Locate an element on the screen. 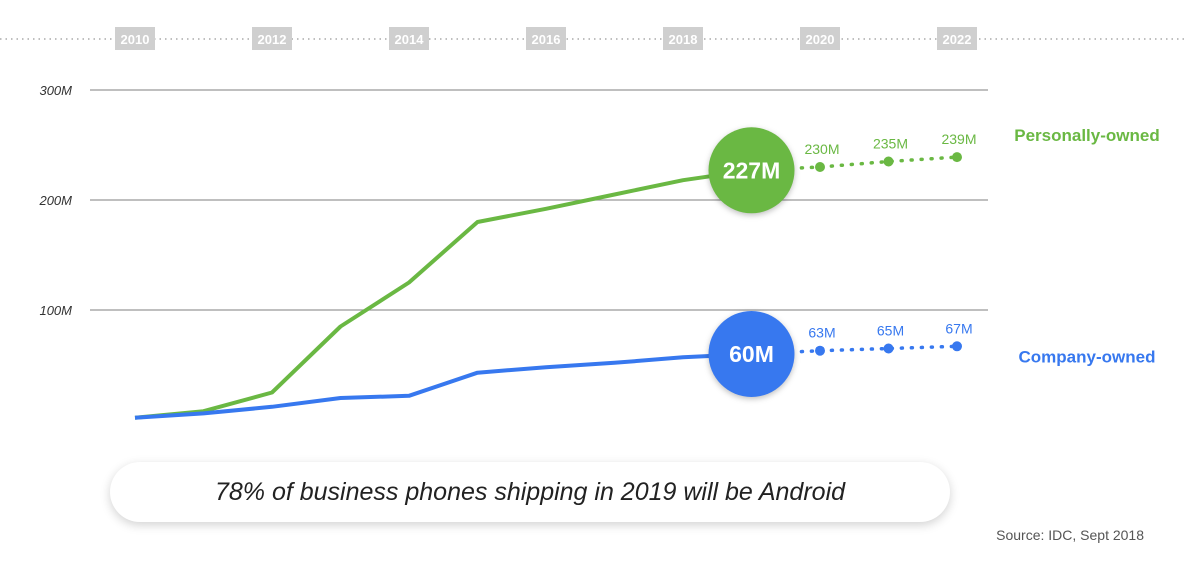 Image resolution: width=1187 pixels, height=571 pixels. highlight-label: 227M is located at coordinates (752, 170).